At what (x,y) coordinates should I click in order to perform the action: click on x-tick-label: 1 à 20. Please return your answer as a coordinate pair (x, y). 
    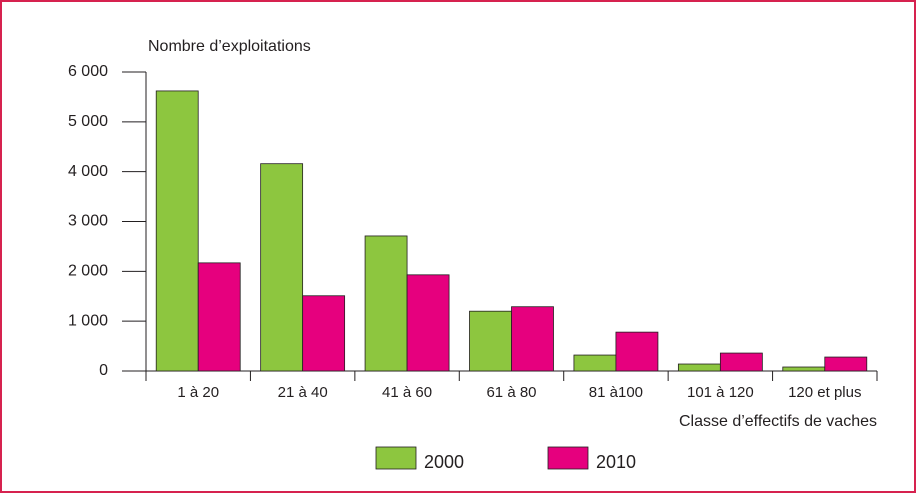
    Looking at the image, I should click on (198, 392).